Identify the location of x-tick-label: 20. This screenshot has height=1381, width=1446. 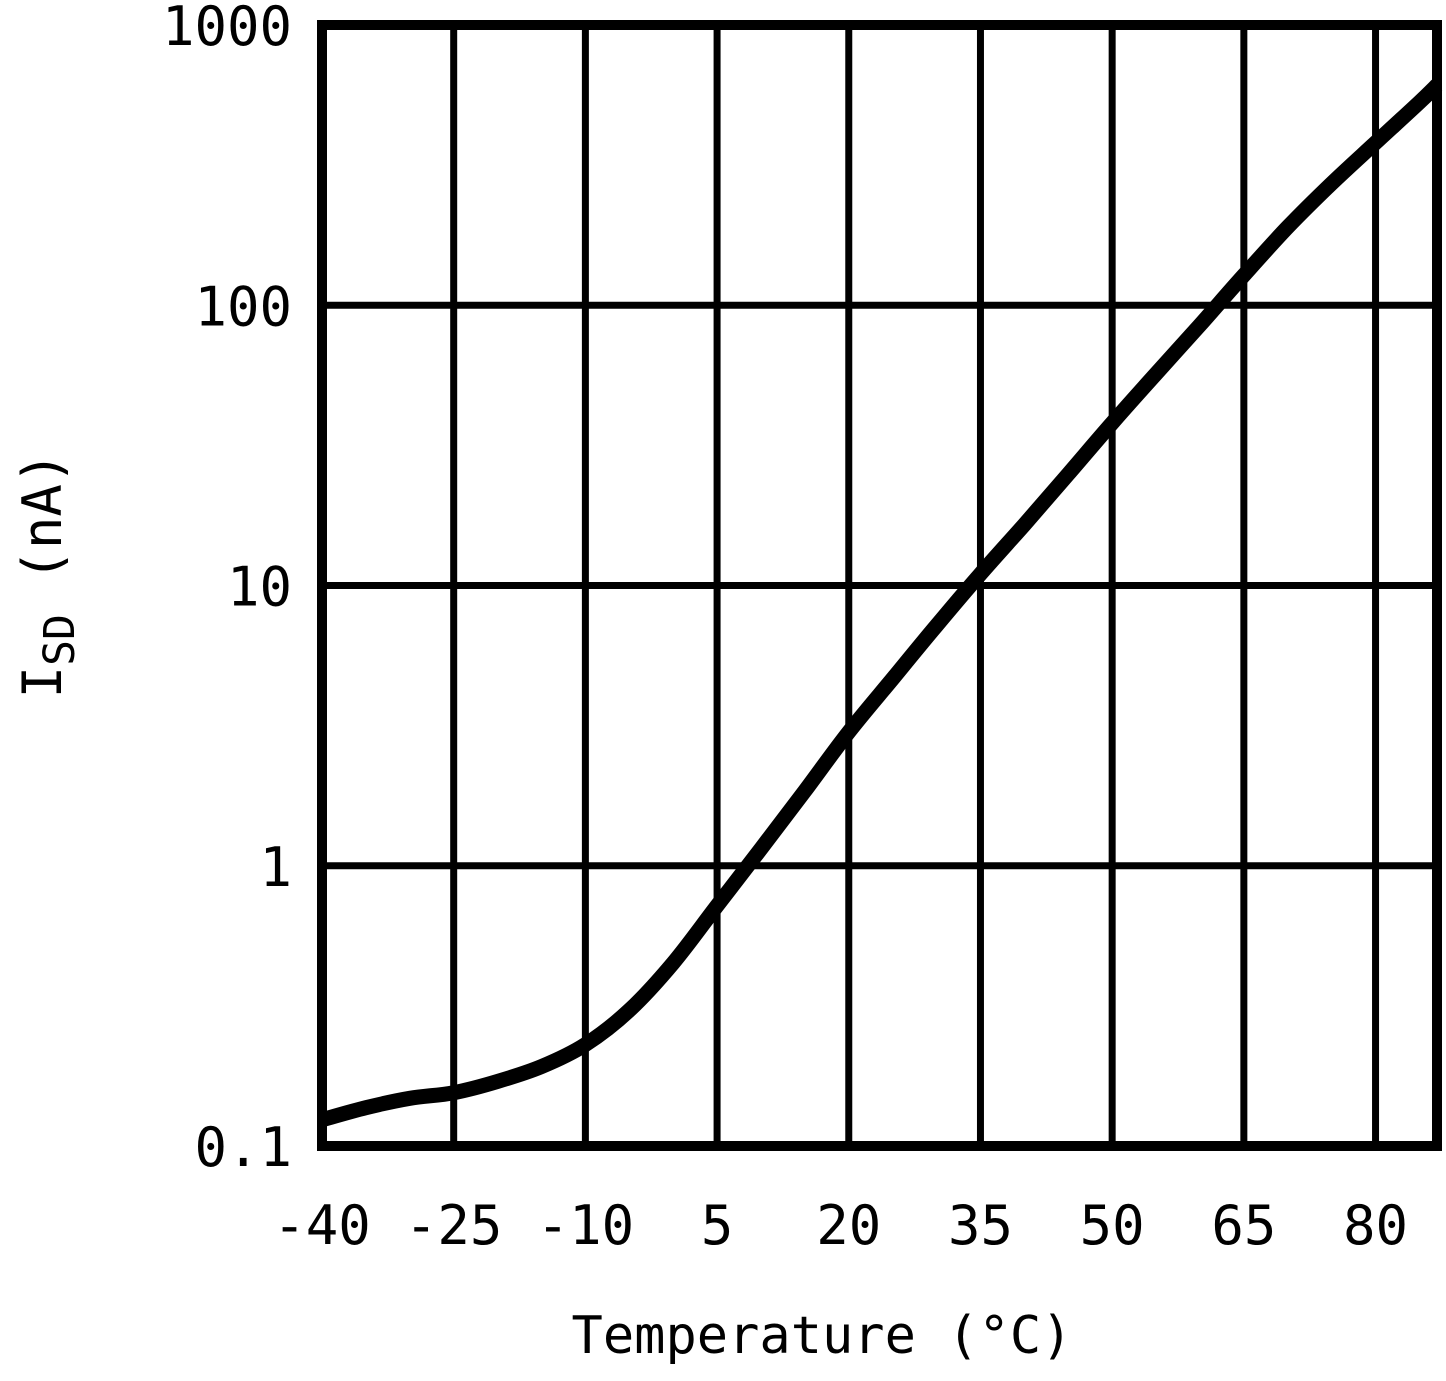
(848, 1225).